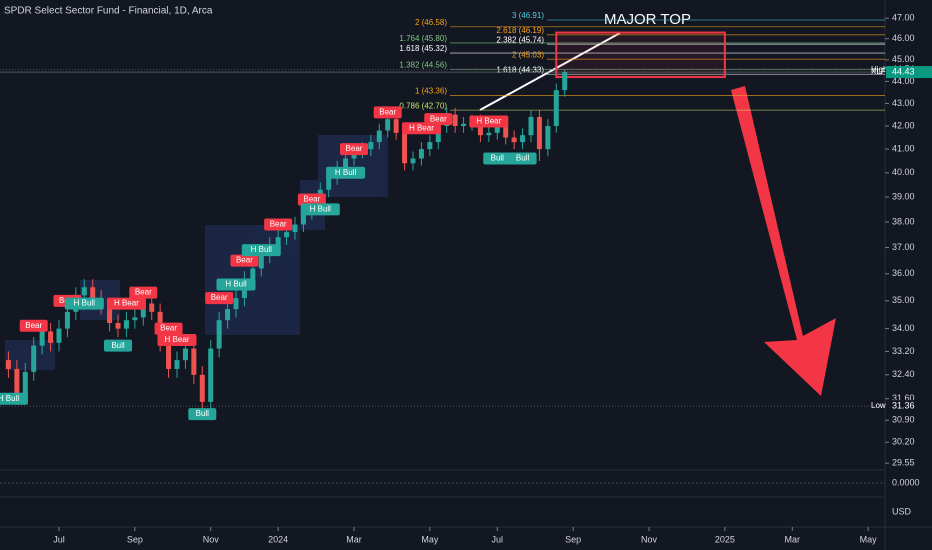 This screenshot has width=932, height=550. I want to click on fib-label: 1.382 (44.56), so click(423, 64).